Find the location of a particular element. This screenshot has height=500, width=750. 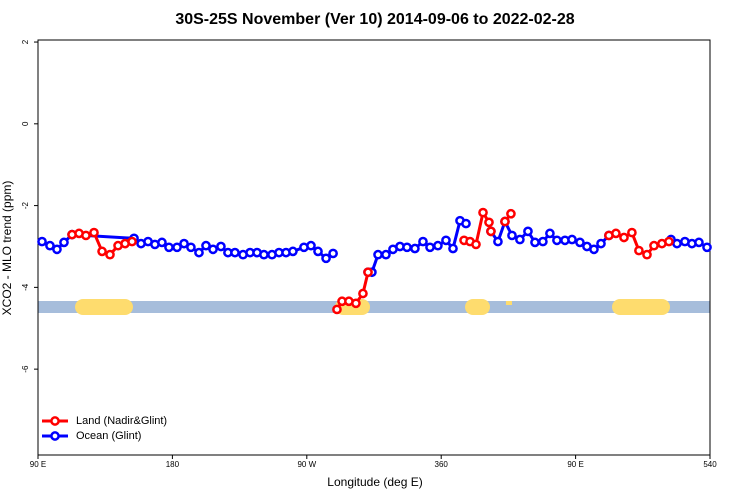

x-tick-label: 90 W is located at coordinates (306, 464).